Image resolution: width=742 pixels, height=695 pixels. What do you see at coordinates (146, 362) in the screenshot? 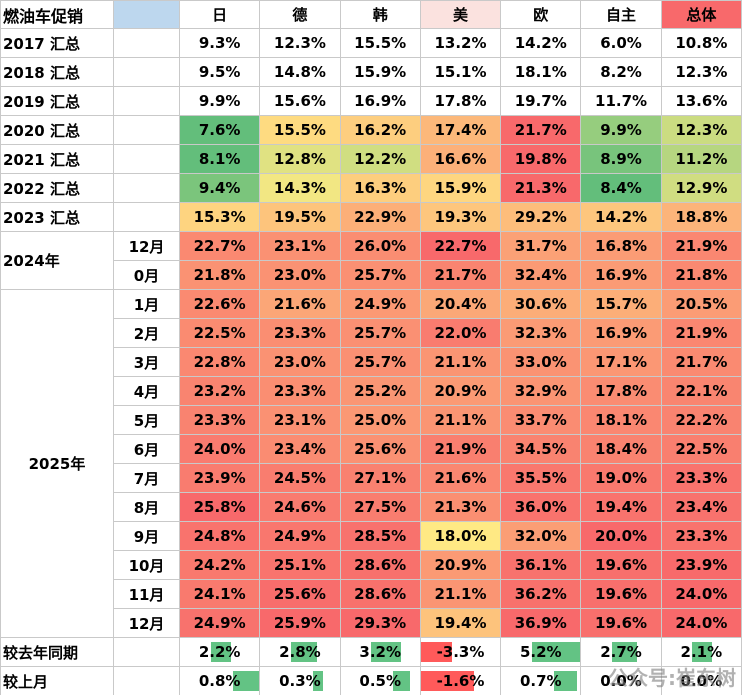
I see `month-label: 3月` at bounding box center [146, 362].